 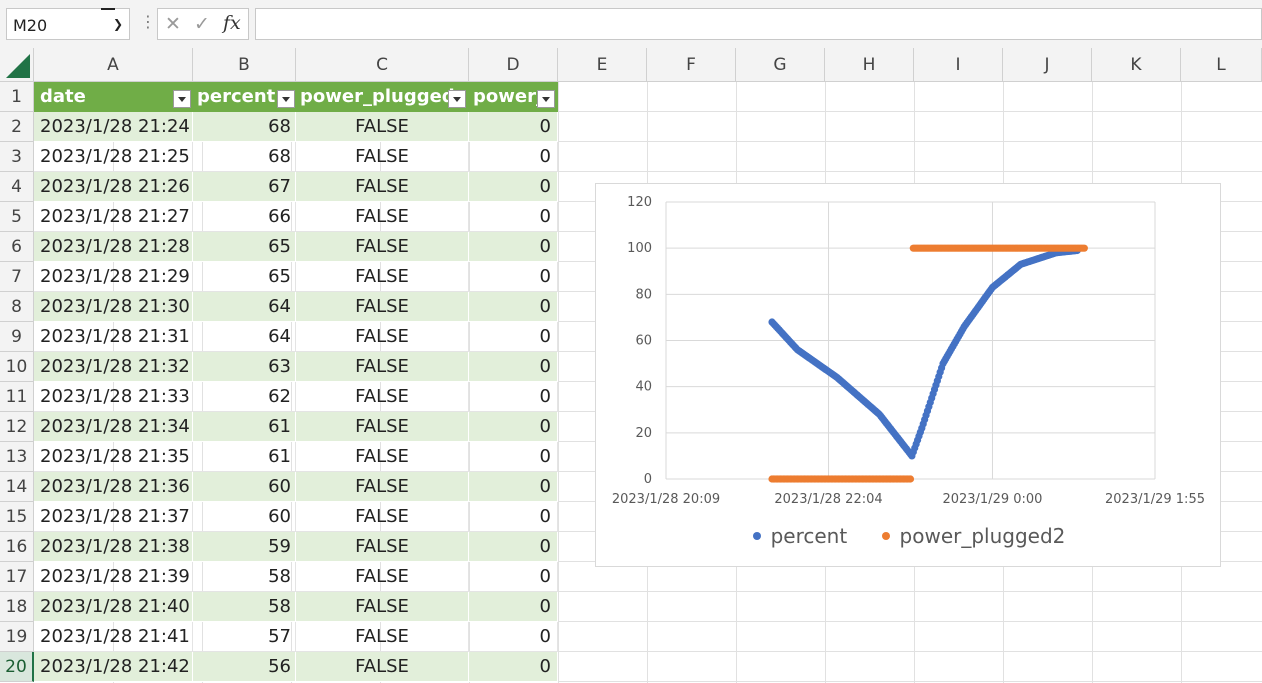 I want to click on table-cell: 2023/1/28 21:31, so click(x=113, y=337).